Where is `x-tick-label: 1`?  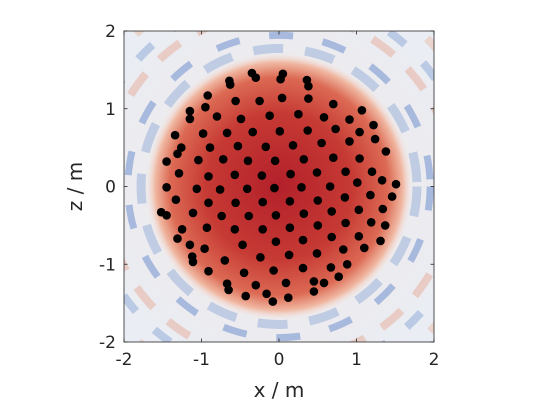
x-tick-label: 1 is located at coordinates (356, 360).